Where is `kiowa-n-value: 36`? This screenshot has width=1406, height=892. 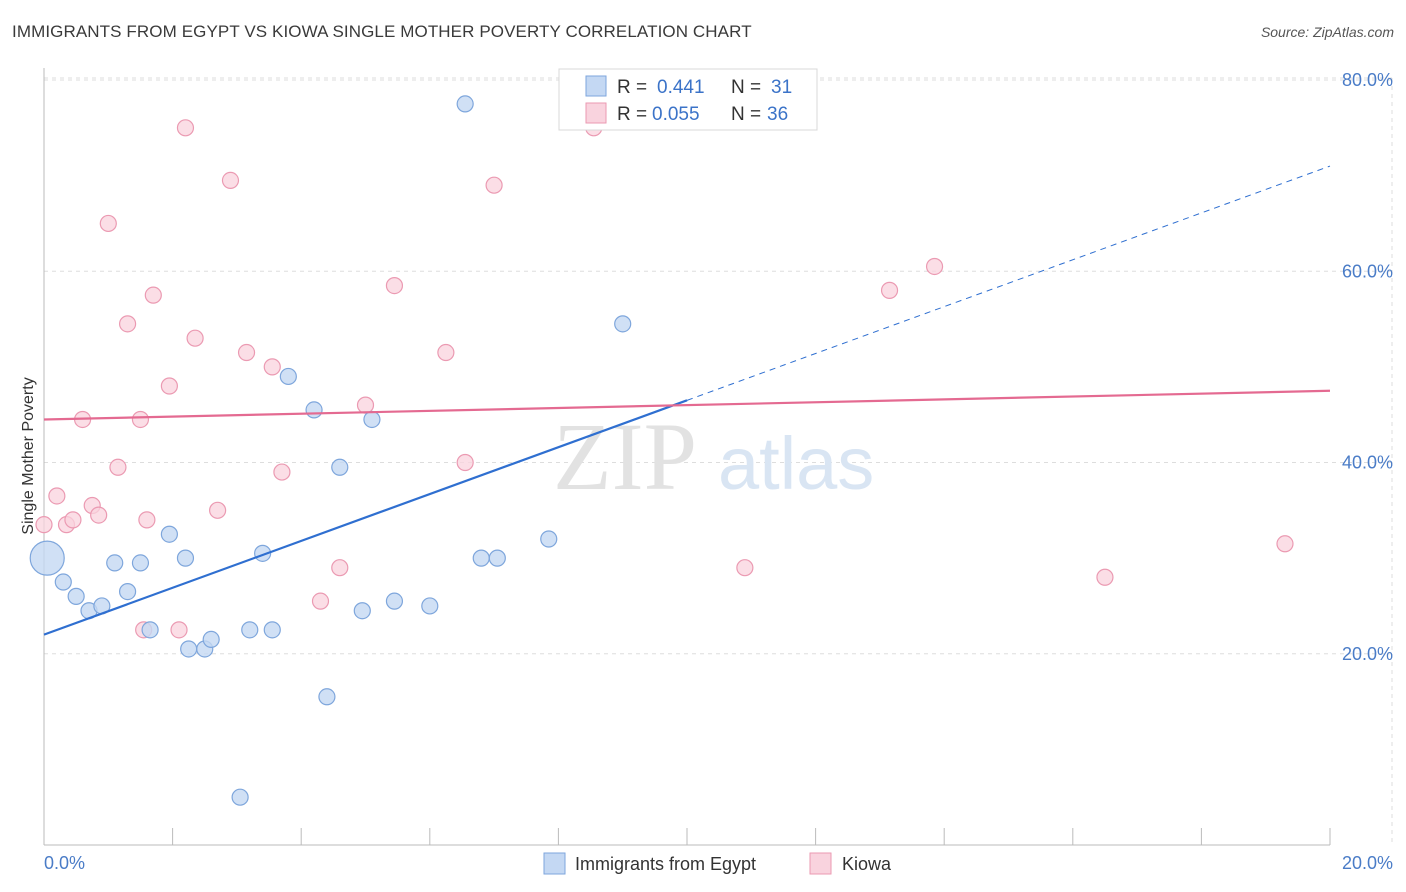
kiowa-n-value: 36 is located at coordinates (777, 114).